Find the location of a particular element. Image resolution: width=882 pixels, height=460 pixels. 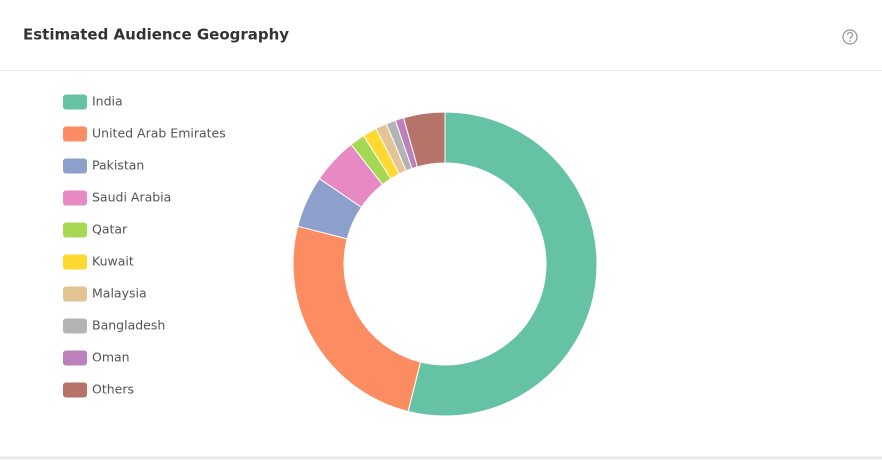

legend-item: Pakistan is located at coordinates (103, 166).